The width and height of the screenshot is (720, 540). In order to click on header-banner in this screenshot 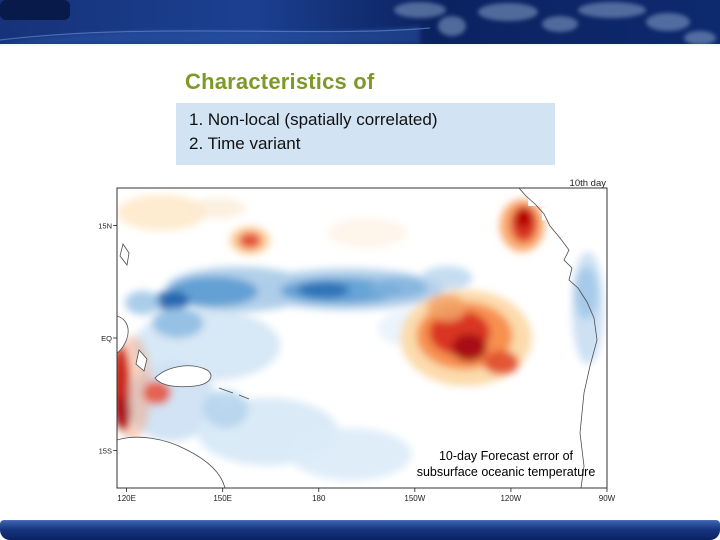, I will do `click(360, 23)`.